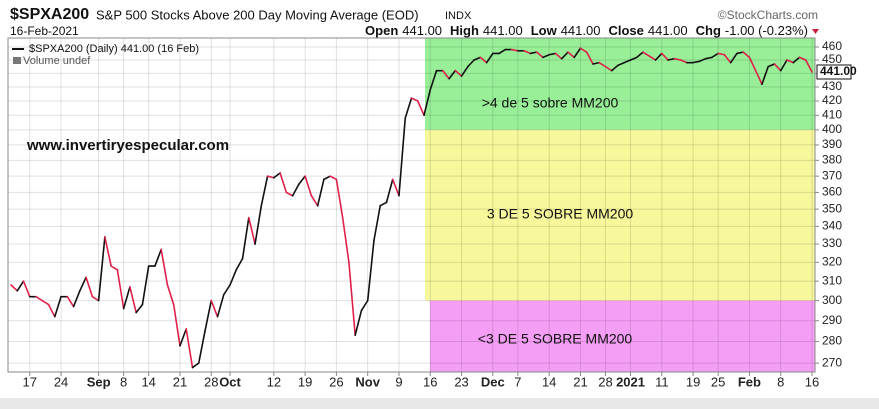 This screenshot has width=879, height=409. What do you see at coordinates (230, 381) in the screenshot?
I see `x-tick-label: Oct` at bounding box center [230, 381].